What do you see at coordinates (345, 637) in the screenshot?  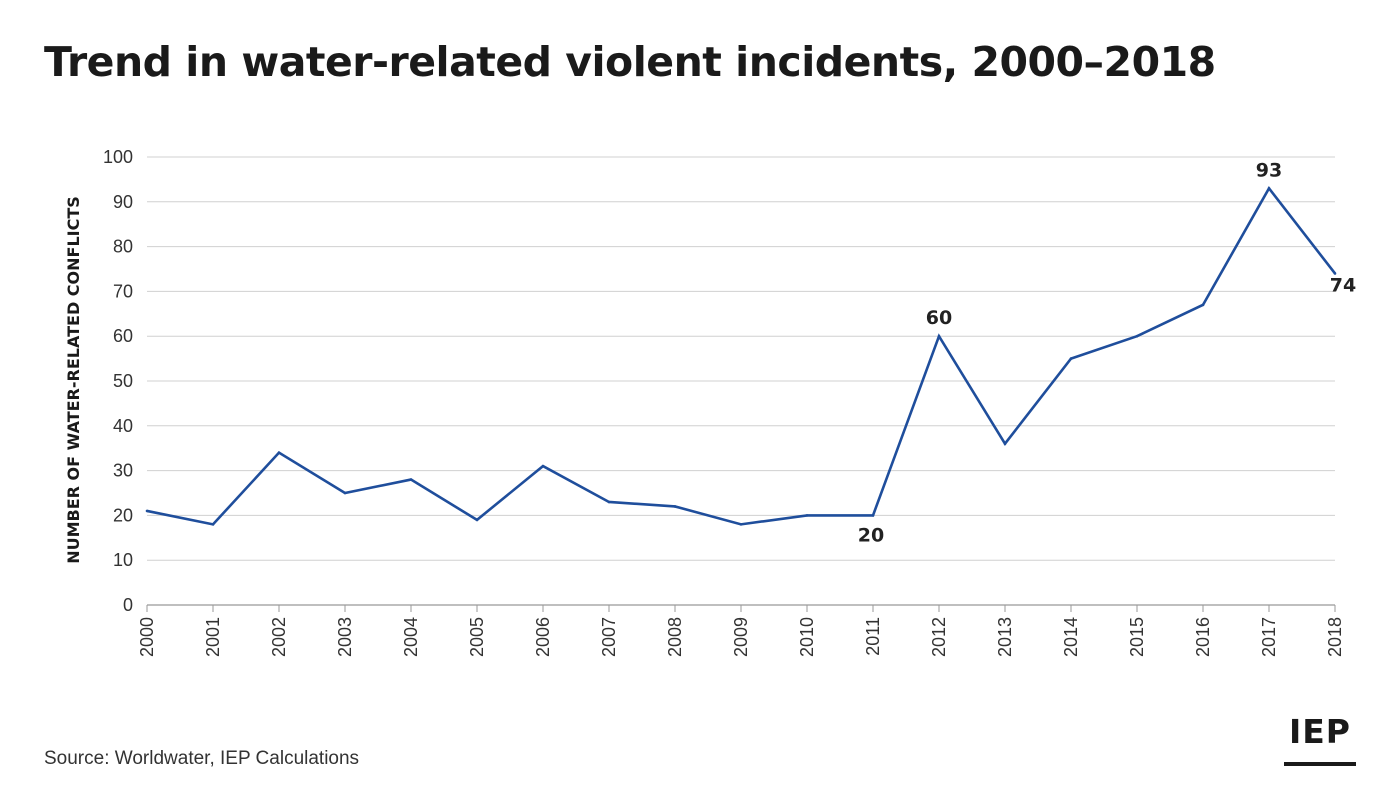 I see `x-tick-label: 2003` at bounding box center [345, 637].